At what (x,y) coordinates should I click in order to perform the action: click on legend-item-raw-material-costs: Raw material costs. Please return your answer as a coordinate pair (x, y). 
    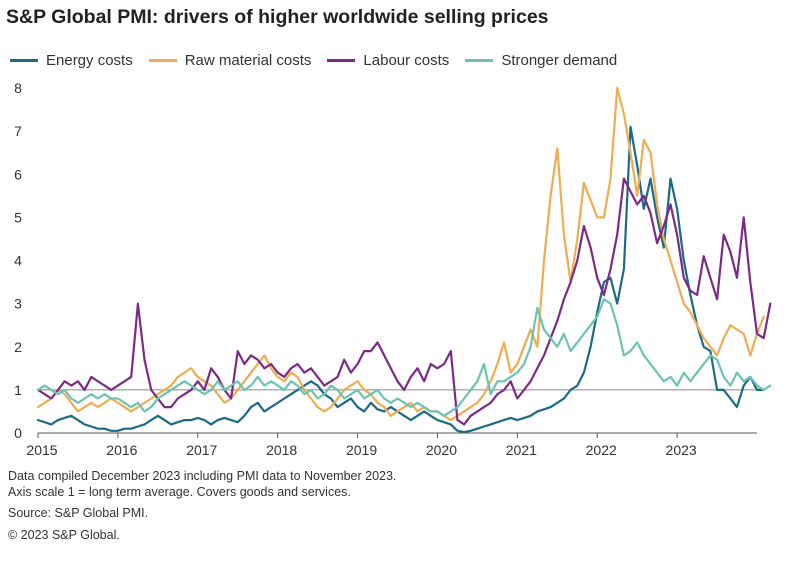
    Looking at the image, I should click on (230, 60).